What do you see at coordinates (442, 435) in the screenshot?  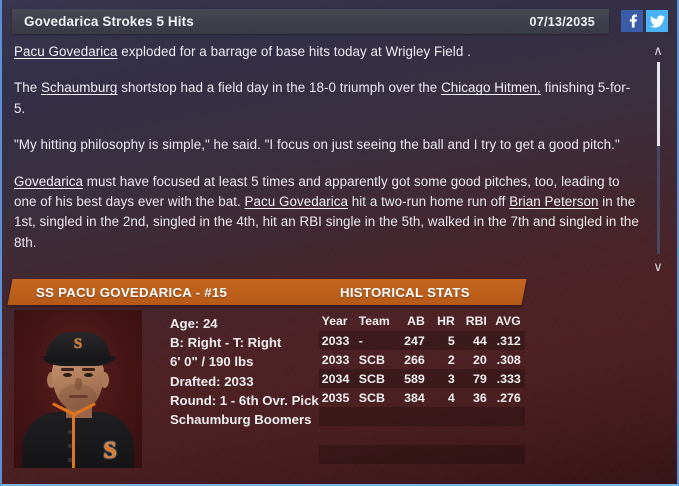 I see `stats-cell-hr` at bounding box center [442, 435].